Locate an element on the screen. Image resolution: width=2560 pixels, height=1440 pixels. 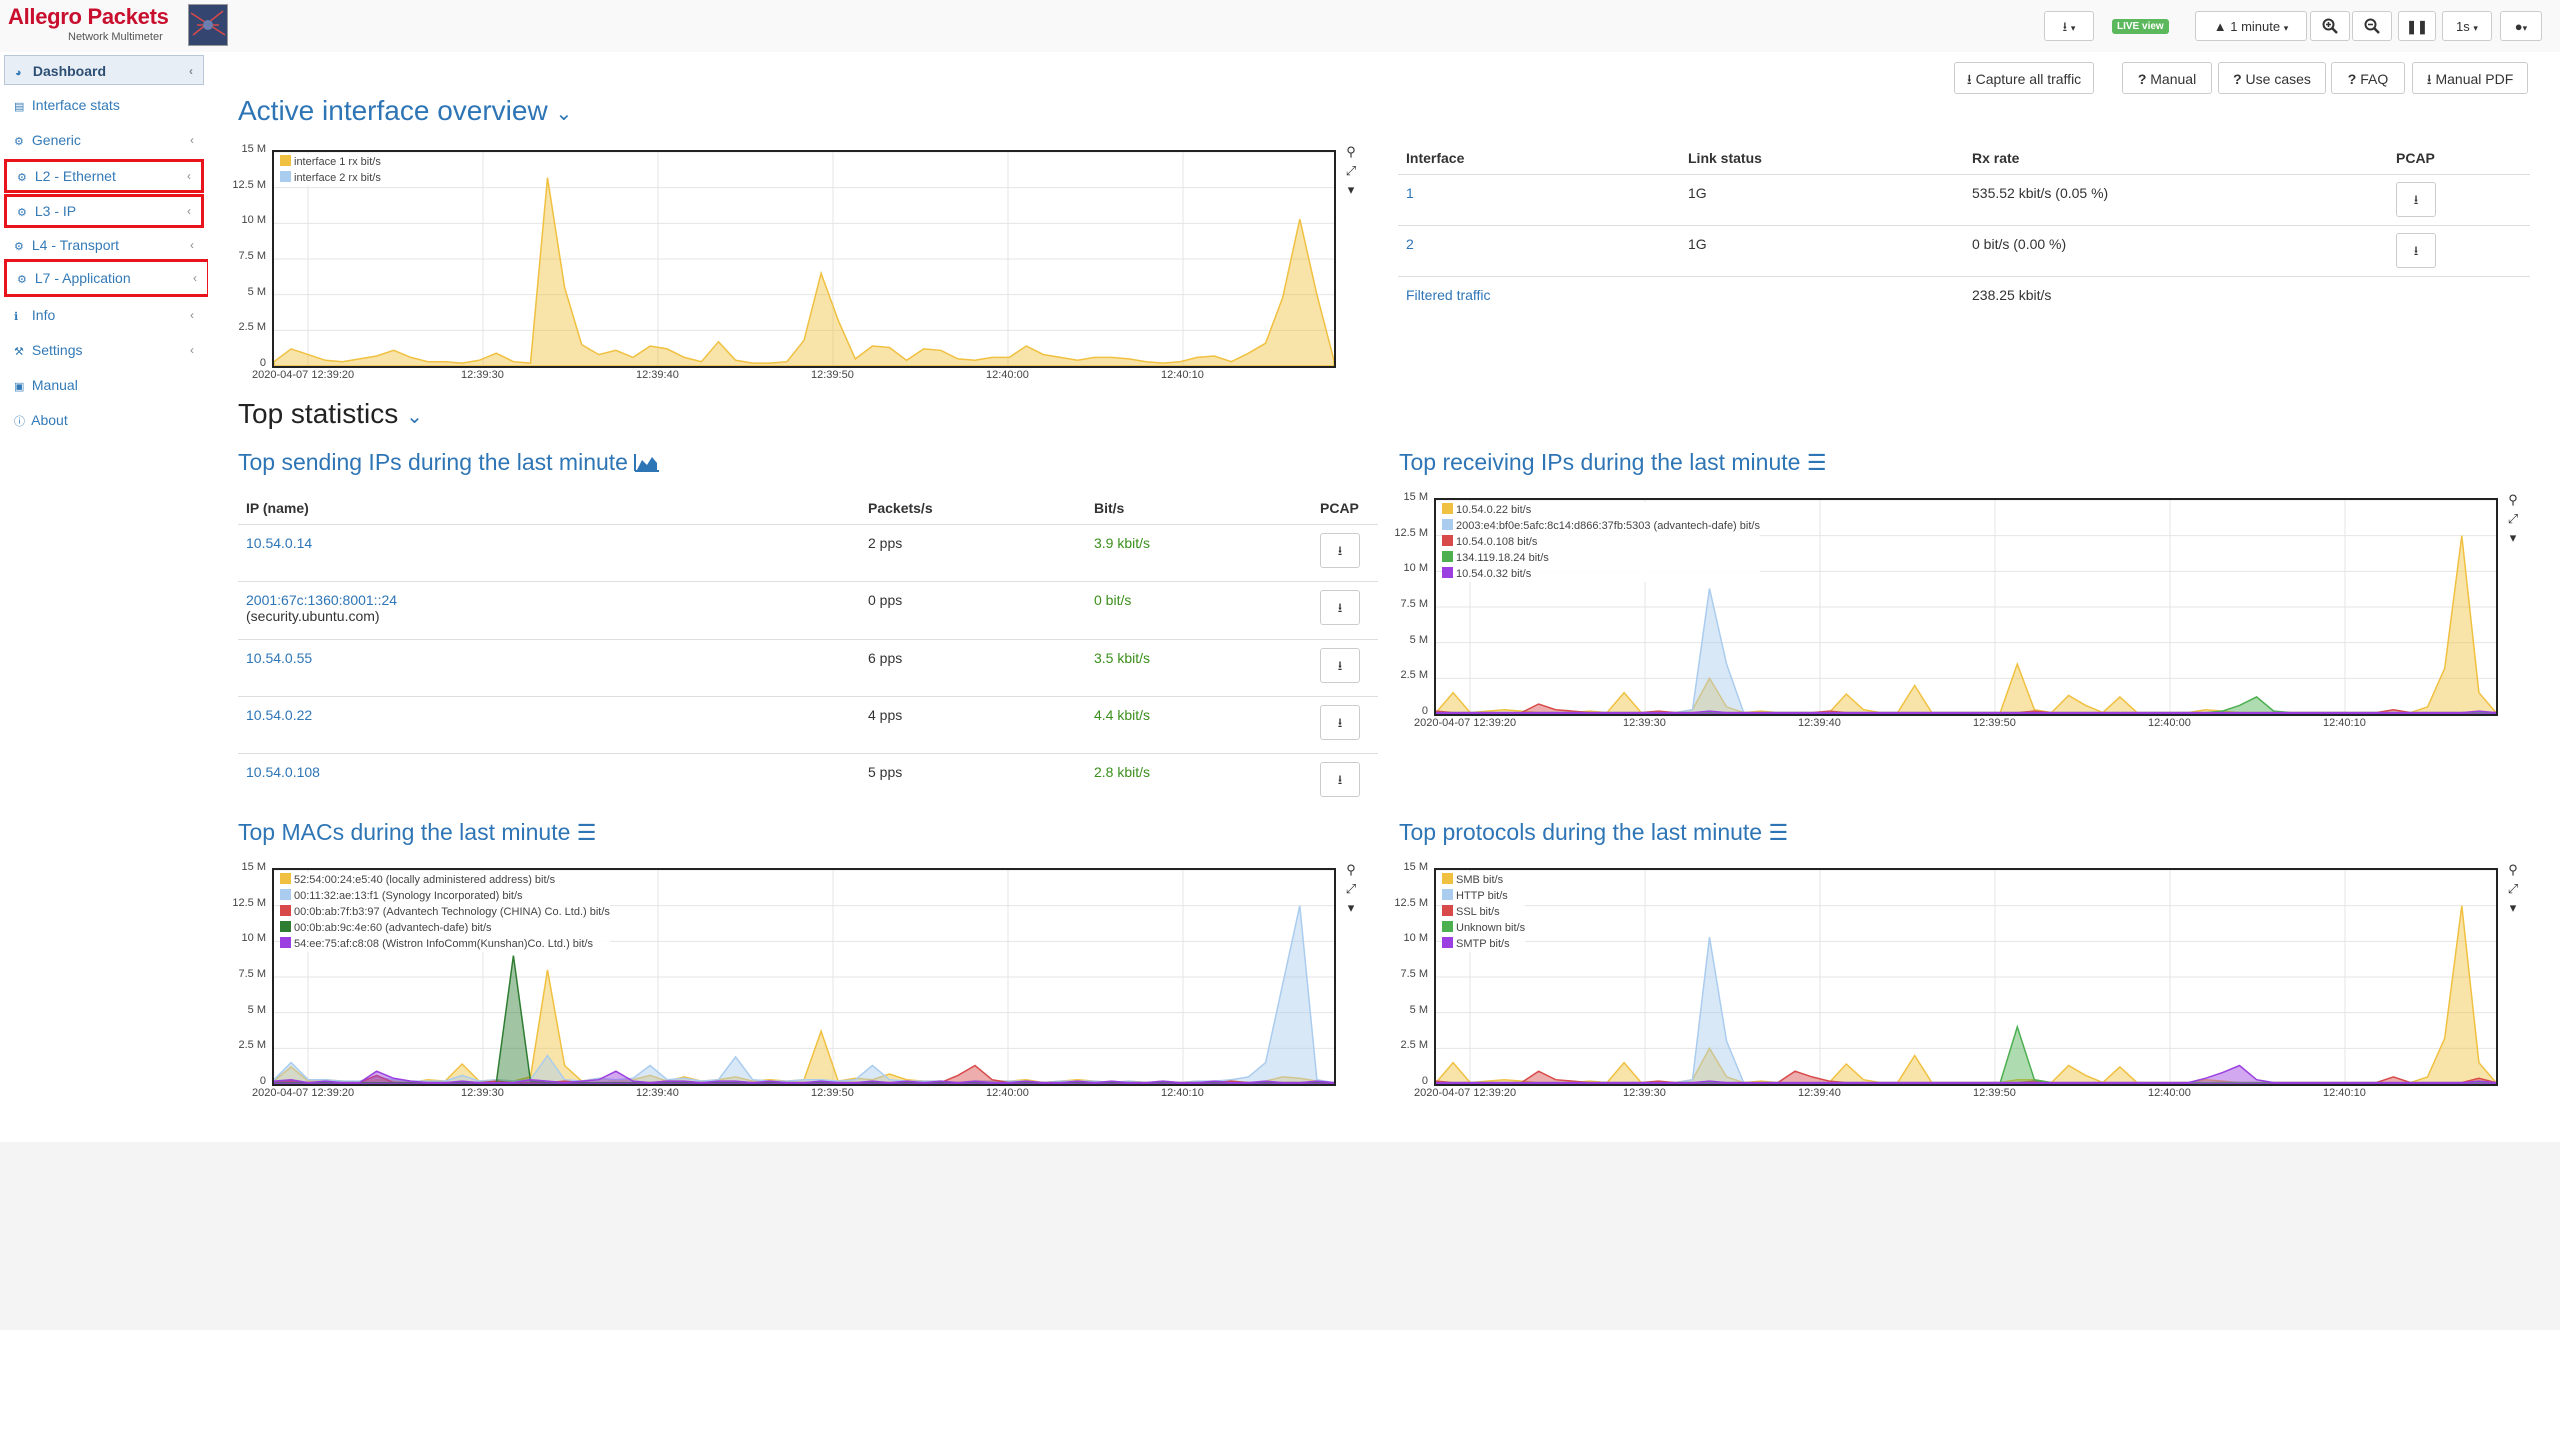
legend-entry: SSL bit/s is located at coordinates (1483, 912).